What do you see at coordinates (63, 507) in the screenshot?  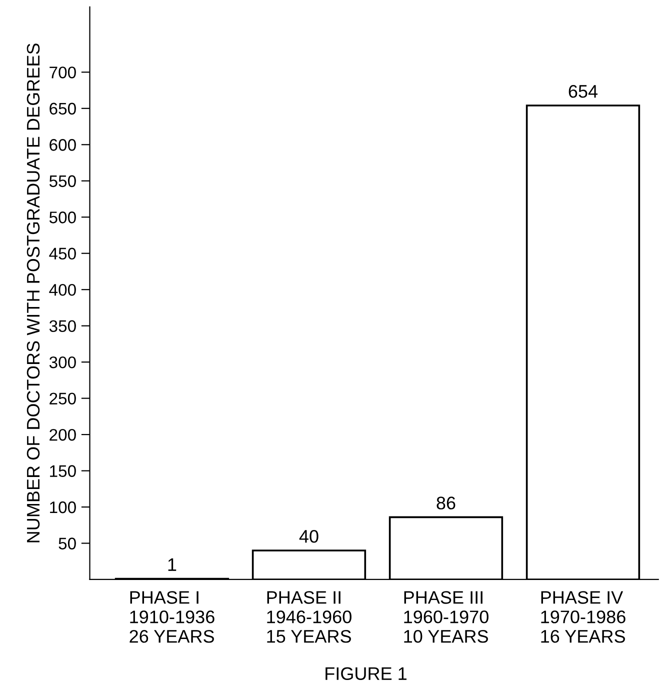 I see `y-tick-label: 100` at bounding box center [63, 507].